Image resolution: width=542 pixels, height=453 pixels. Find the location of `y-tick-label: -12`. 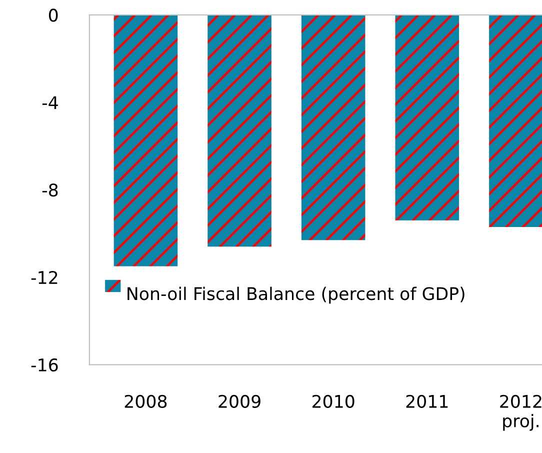

y-tick-label: -12 is located at coordinates (44, 277).